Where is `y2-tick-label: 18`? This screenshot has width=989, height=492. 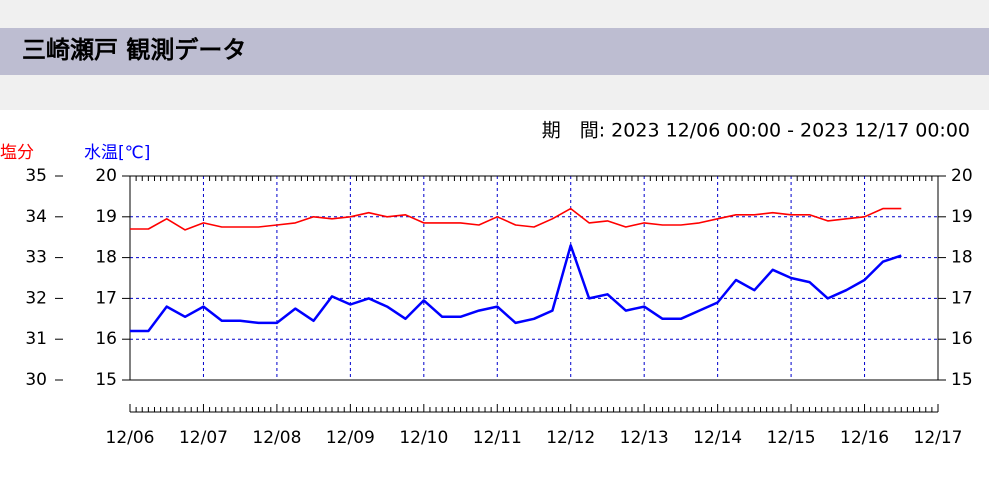 y2-tick-label: 18 is located at coordinates (106, 258).